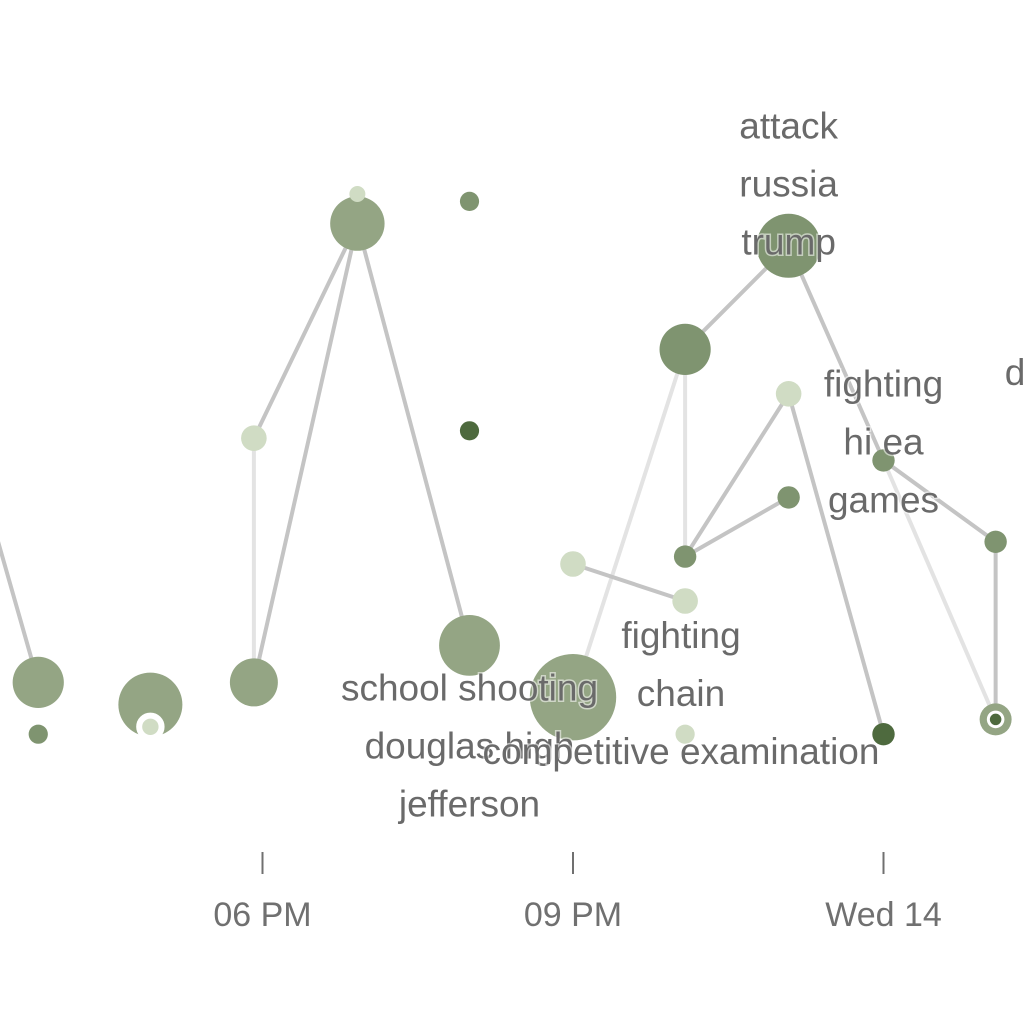  I want to click on topic-label-line: chain, so click(681, 693).